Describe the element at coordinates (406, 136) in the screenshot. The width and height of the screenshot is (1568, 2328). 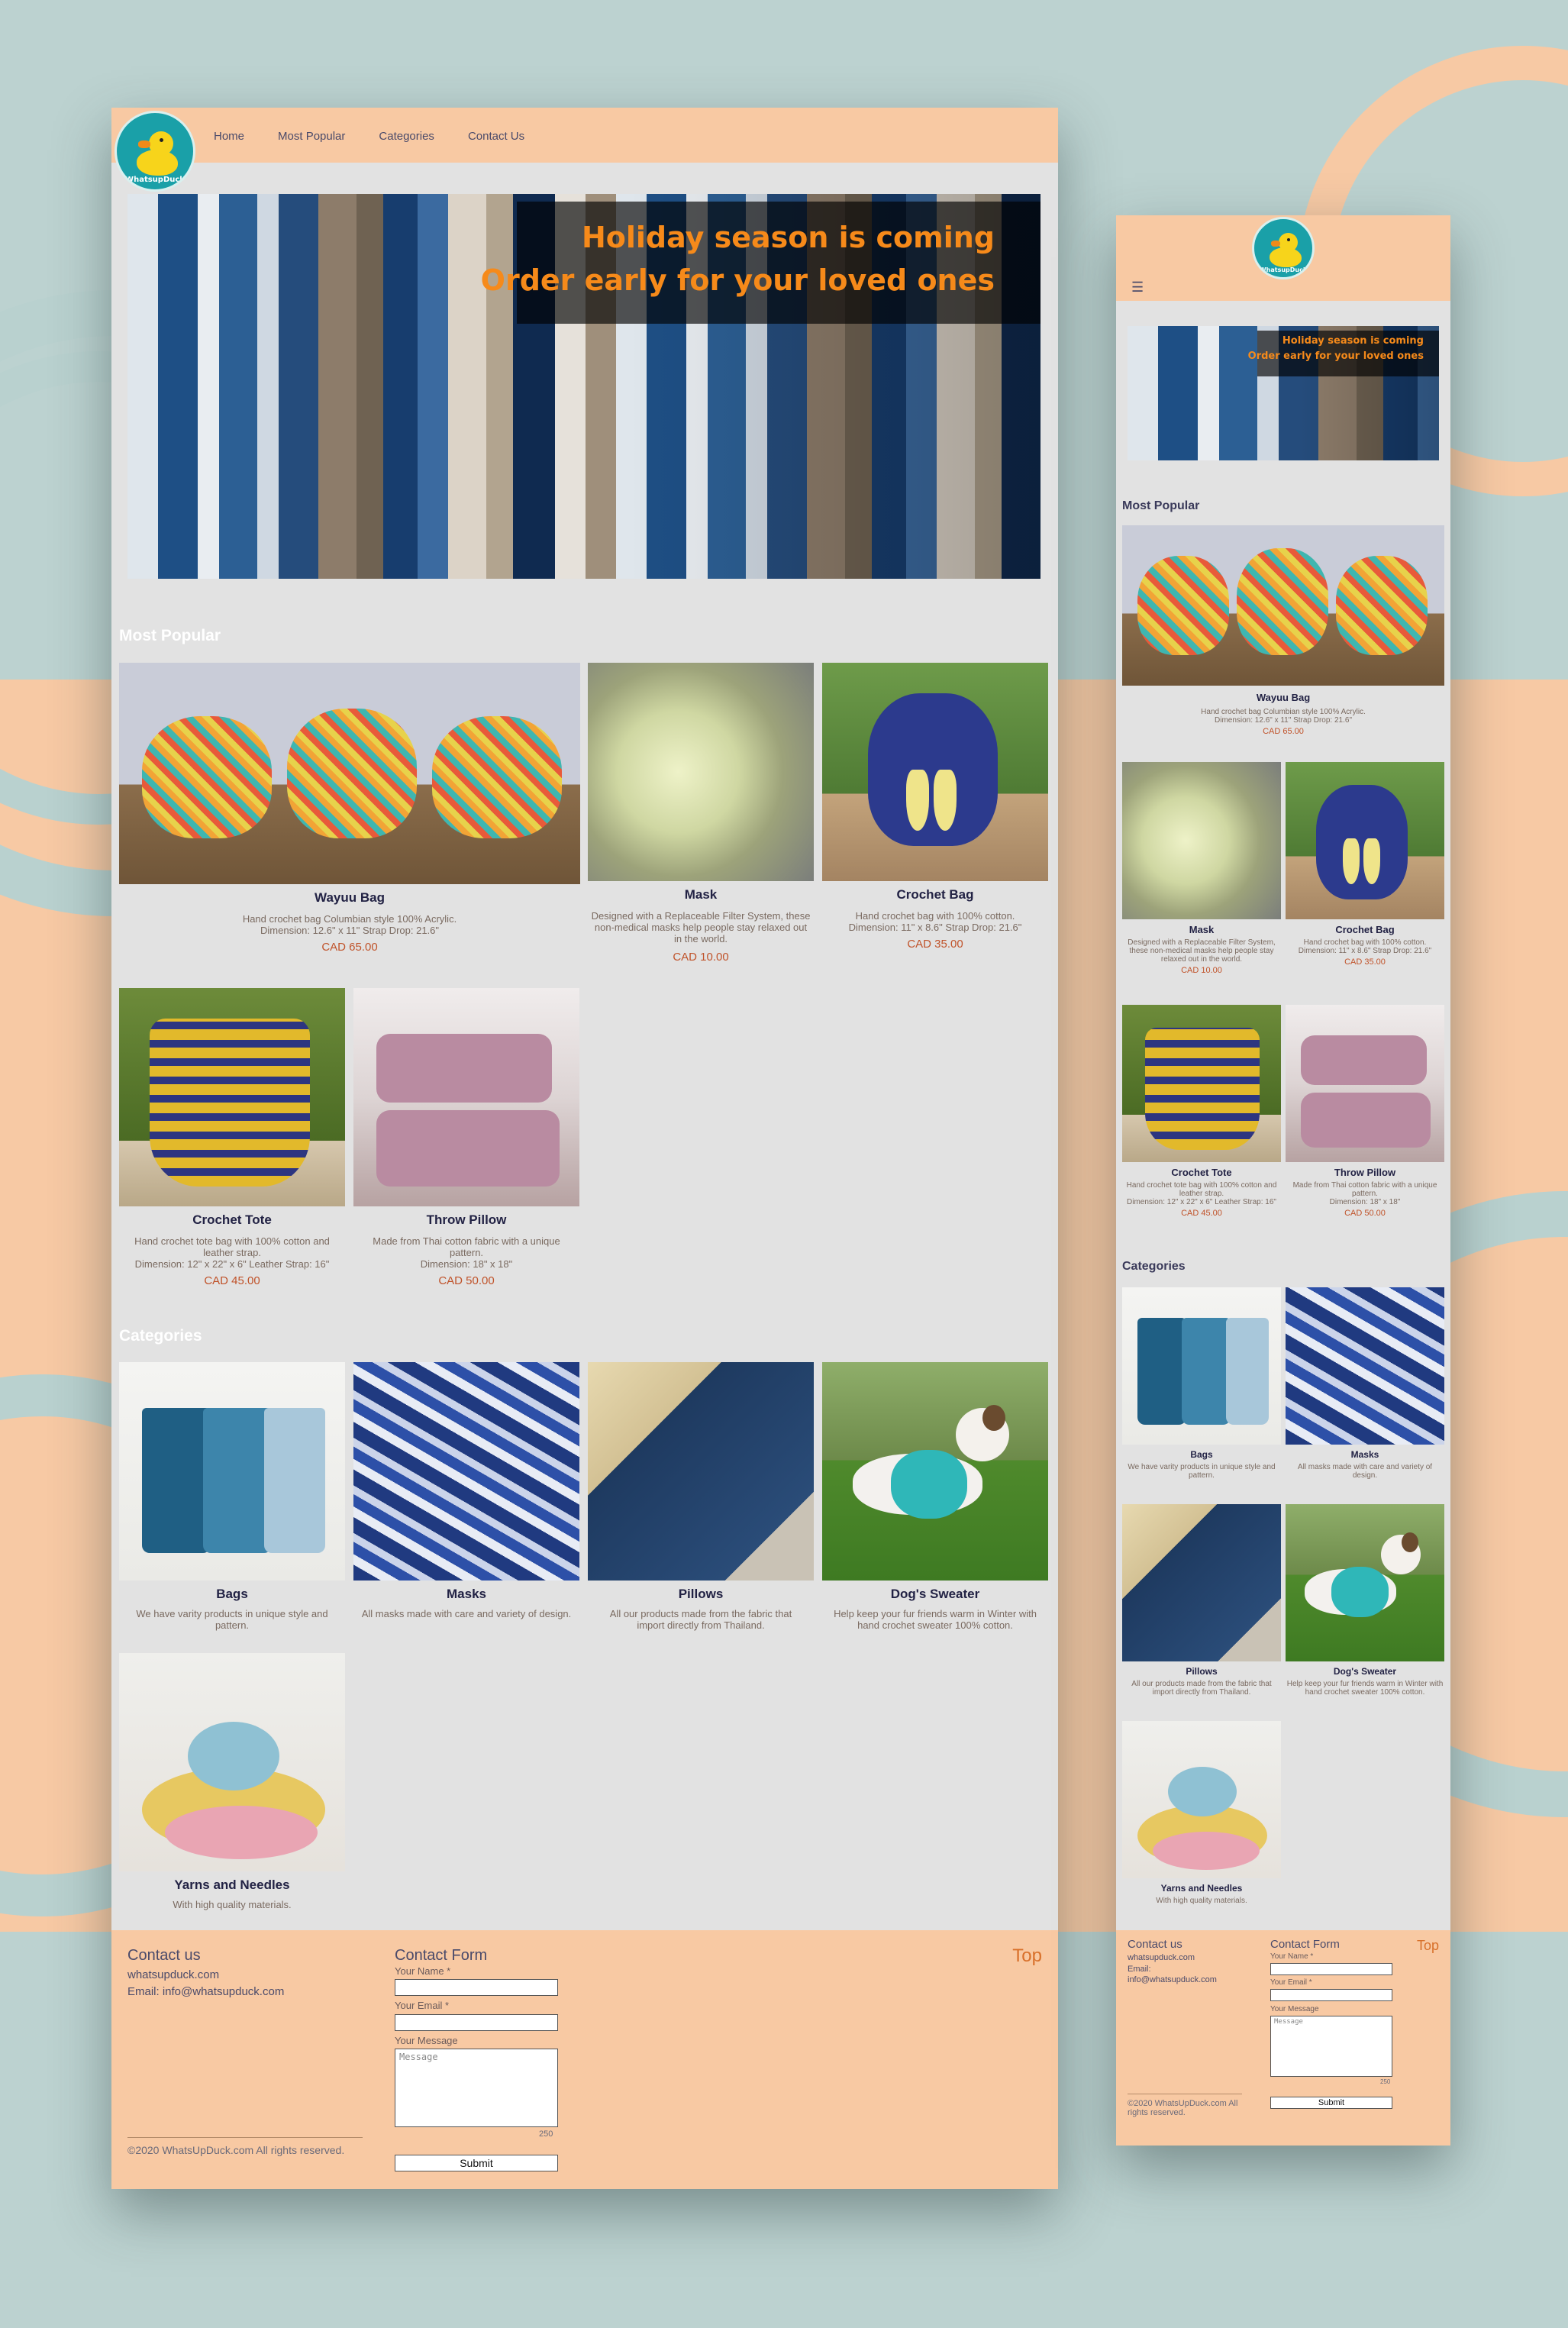
I see `nav-categories: Categories` at that location.